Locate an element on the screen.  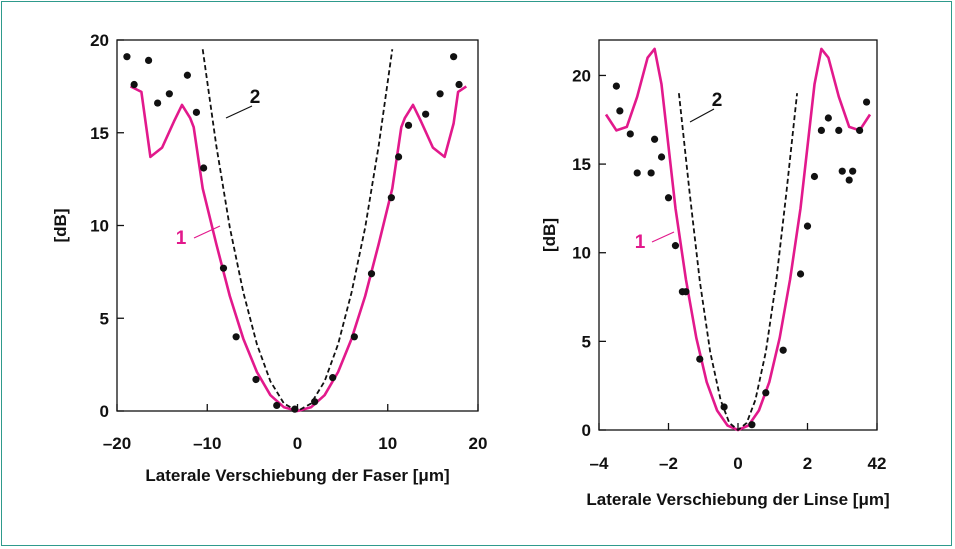
x-tick-label: 2 is located at coordinates (807, 463).